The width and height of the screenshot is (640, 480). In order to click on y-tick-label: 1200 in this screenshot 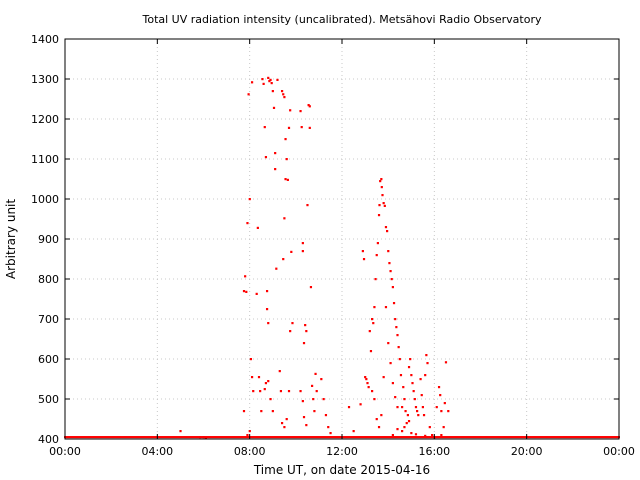, I will do `click(45, 119)`.